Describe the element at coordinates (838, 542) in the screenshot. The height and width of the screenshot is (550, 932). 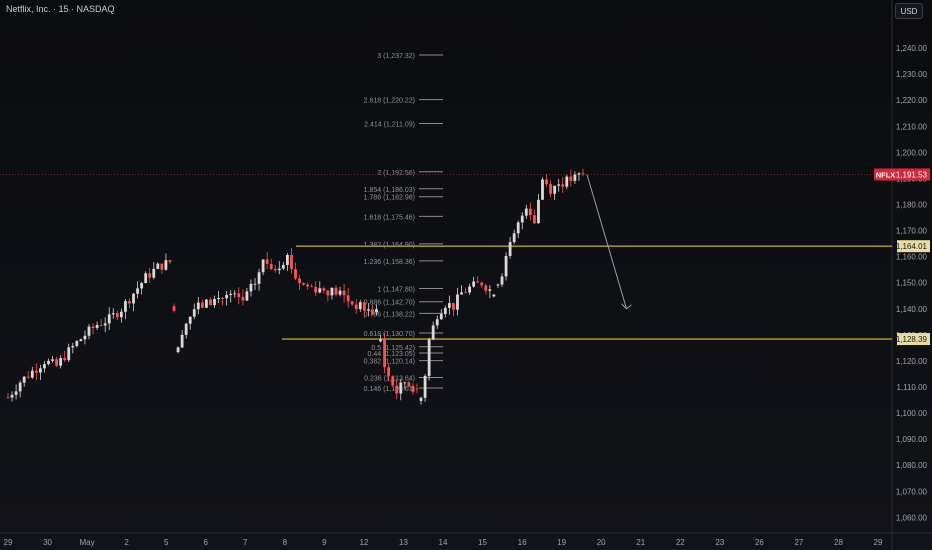
I see `x-tick-label: 28` at that location.